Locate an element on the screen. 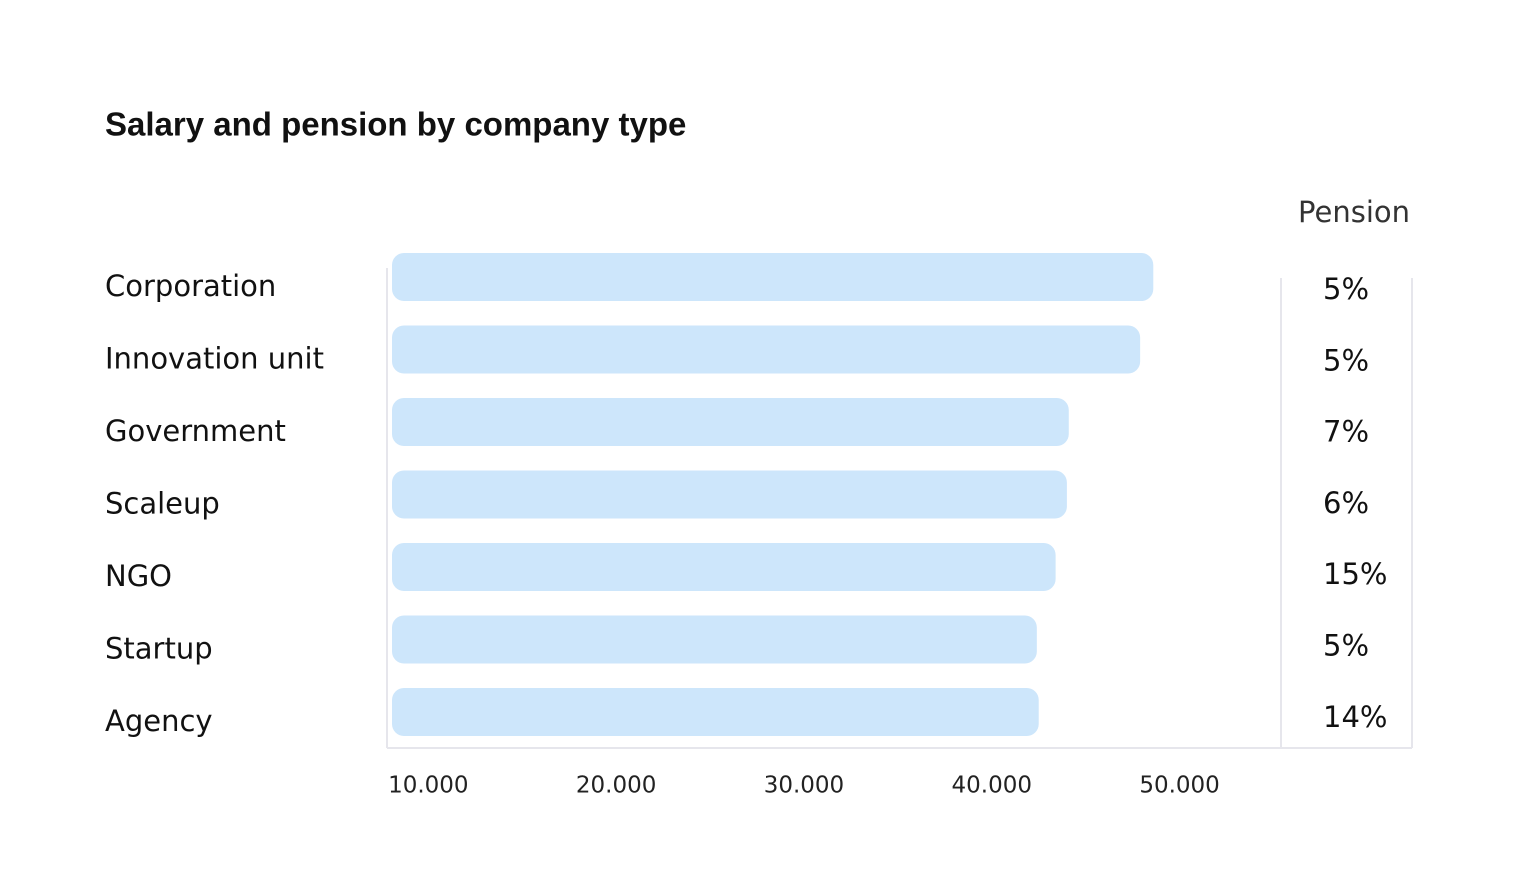 The width and height of the screenshot is (1516, 888). chart-title: Salary and pension by company type is located at coordinates (395, 124).